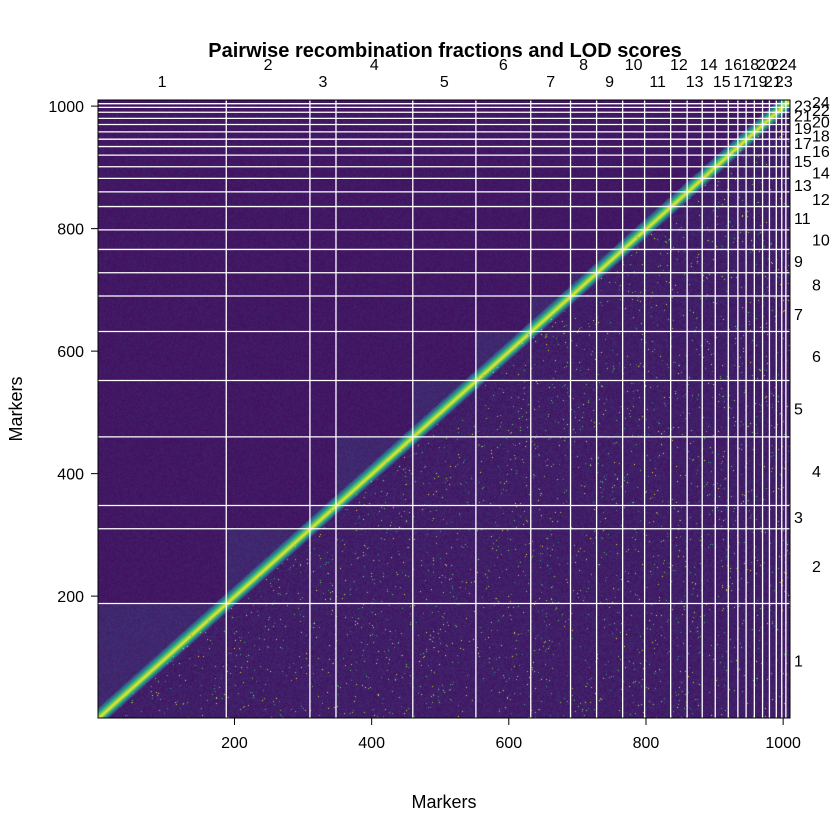 The height and width of the screenshot is (840, 840). Describe the element at coordinates (803, 186) in the screenshot. I see `right-chr-label: 13` at that location.